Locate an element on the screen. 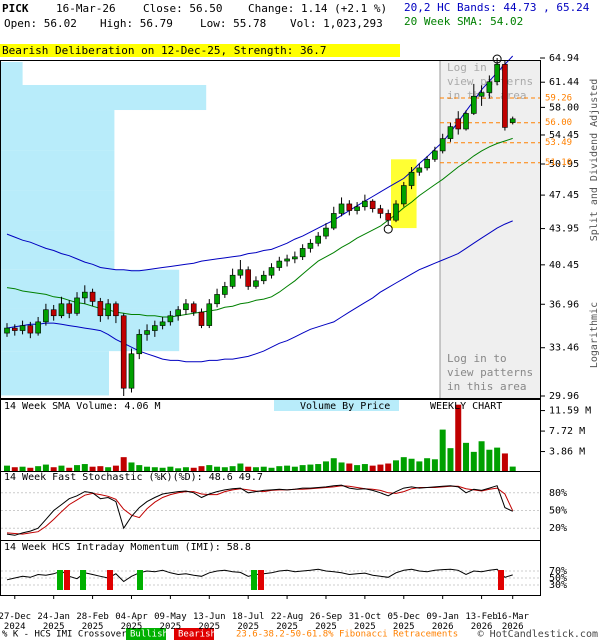  stochastic-k is located at coordinates (259, 510).